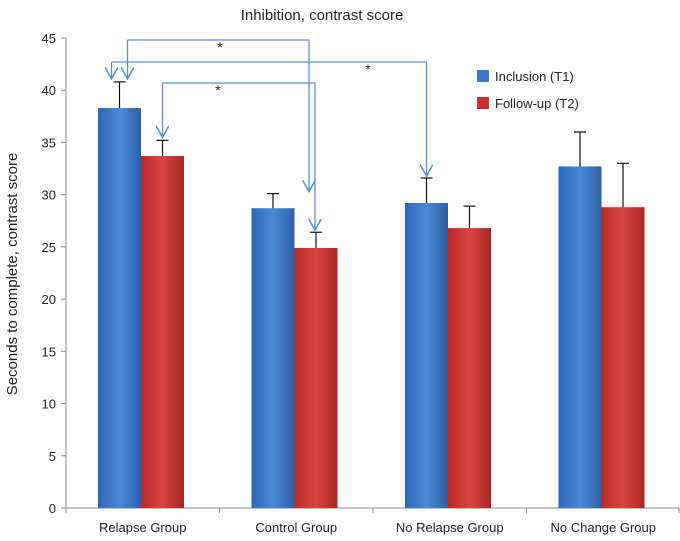 This screenshot has height=541, width=680. Describe the element at coordinates (534, 76) in the screenshot. I see `legend-label: Inclusion (T1)` at that location.